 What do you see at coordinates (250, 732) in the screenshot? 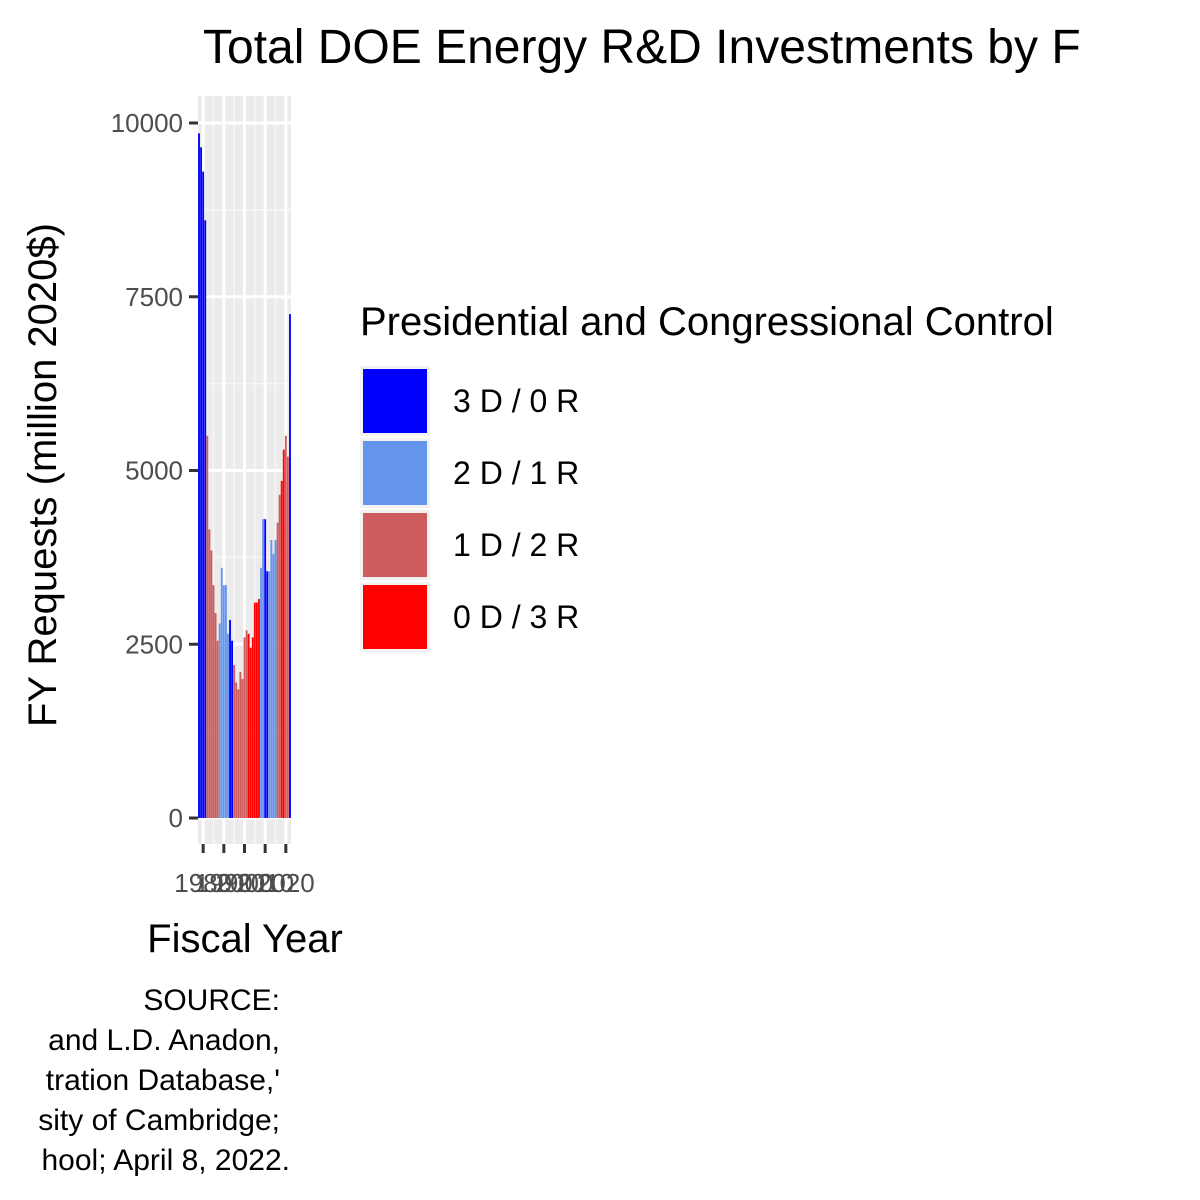
I see `bar-2003` at bounding box center [250, 732].